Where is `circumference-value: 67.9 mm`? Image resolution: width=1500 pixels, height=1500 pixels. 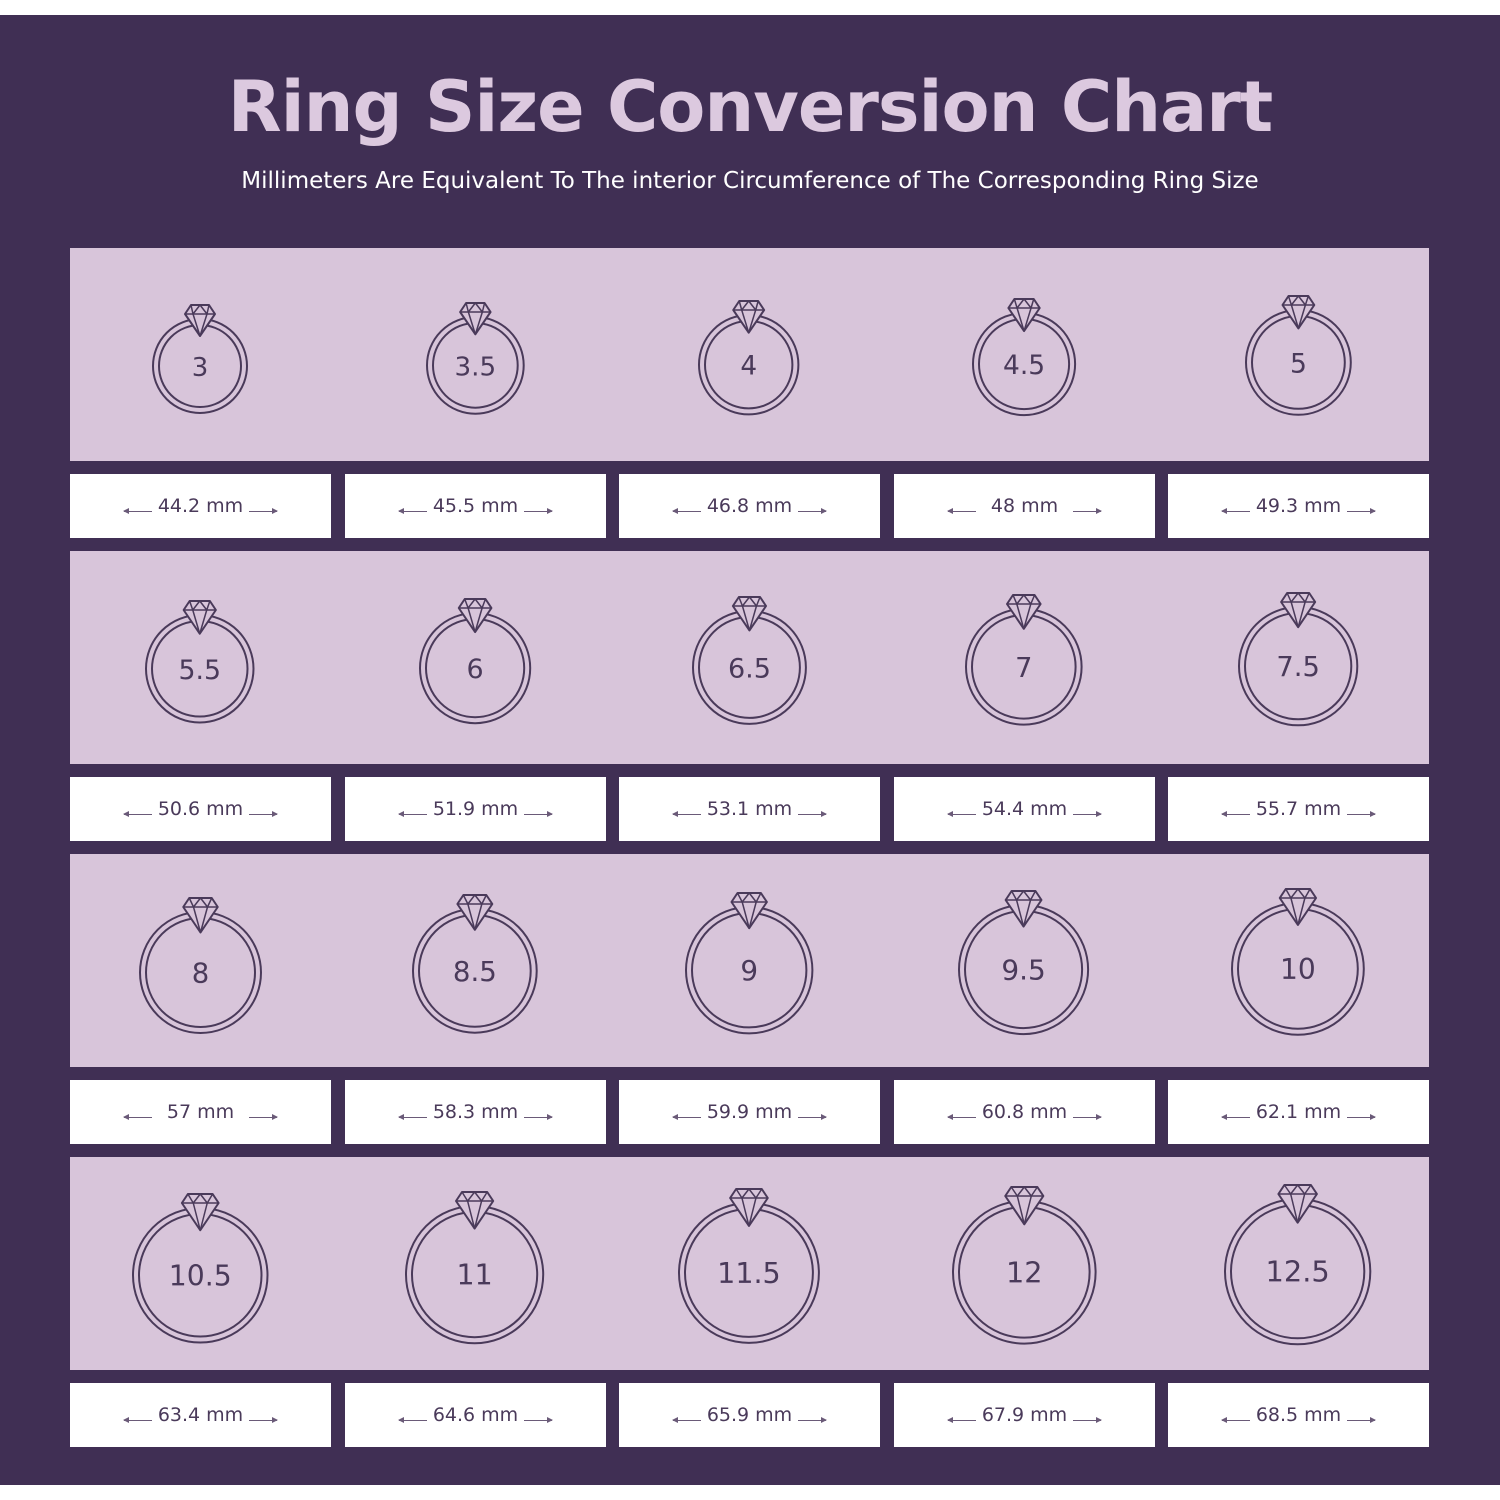 circumference-value: 67.9 mm is located at coordinates (1024, 1415).